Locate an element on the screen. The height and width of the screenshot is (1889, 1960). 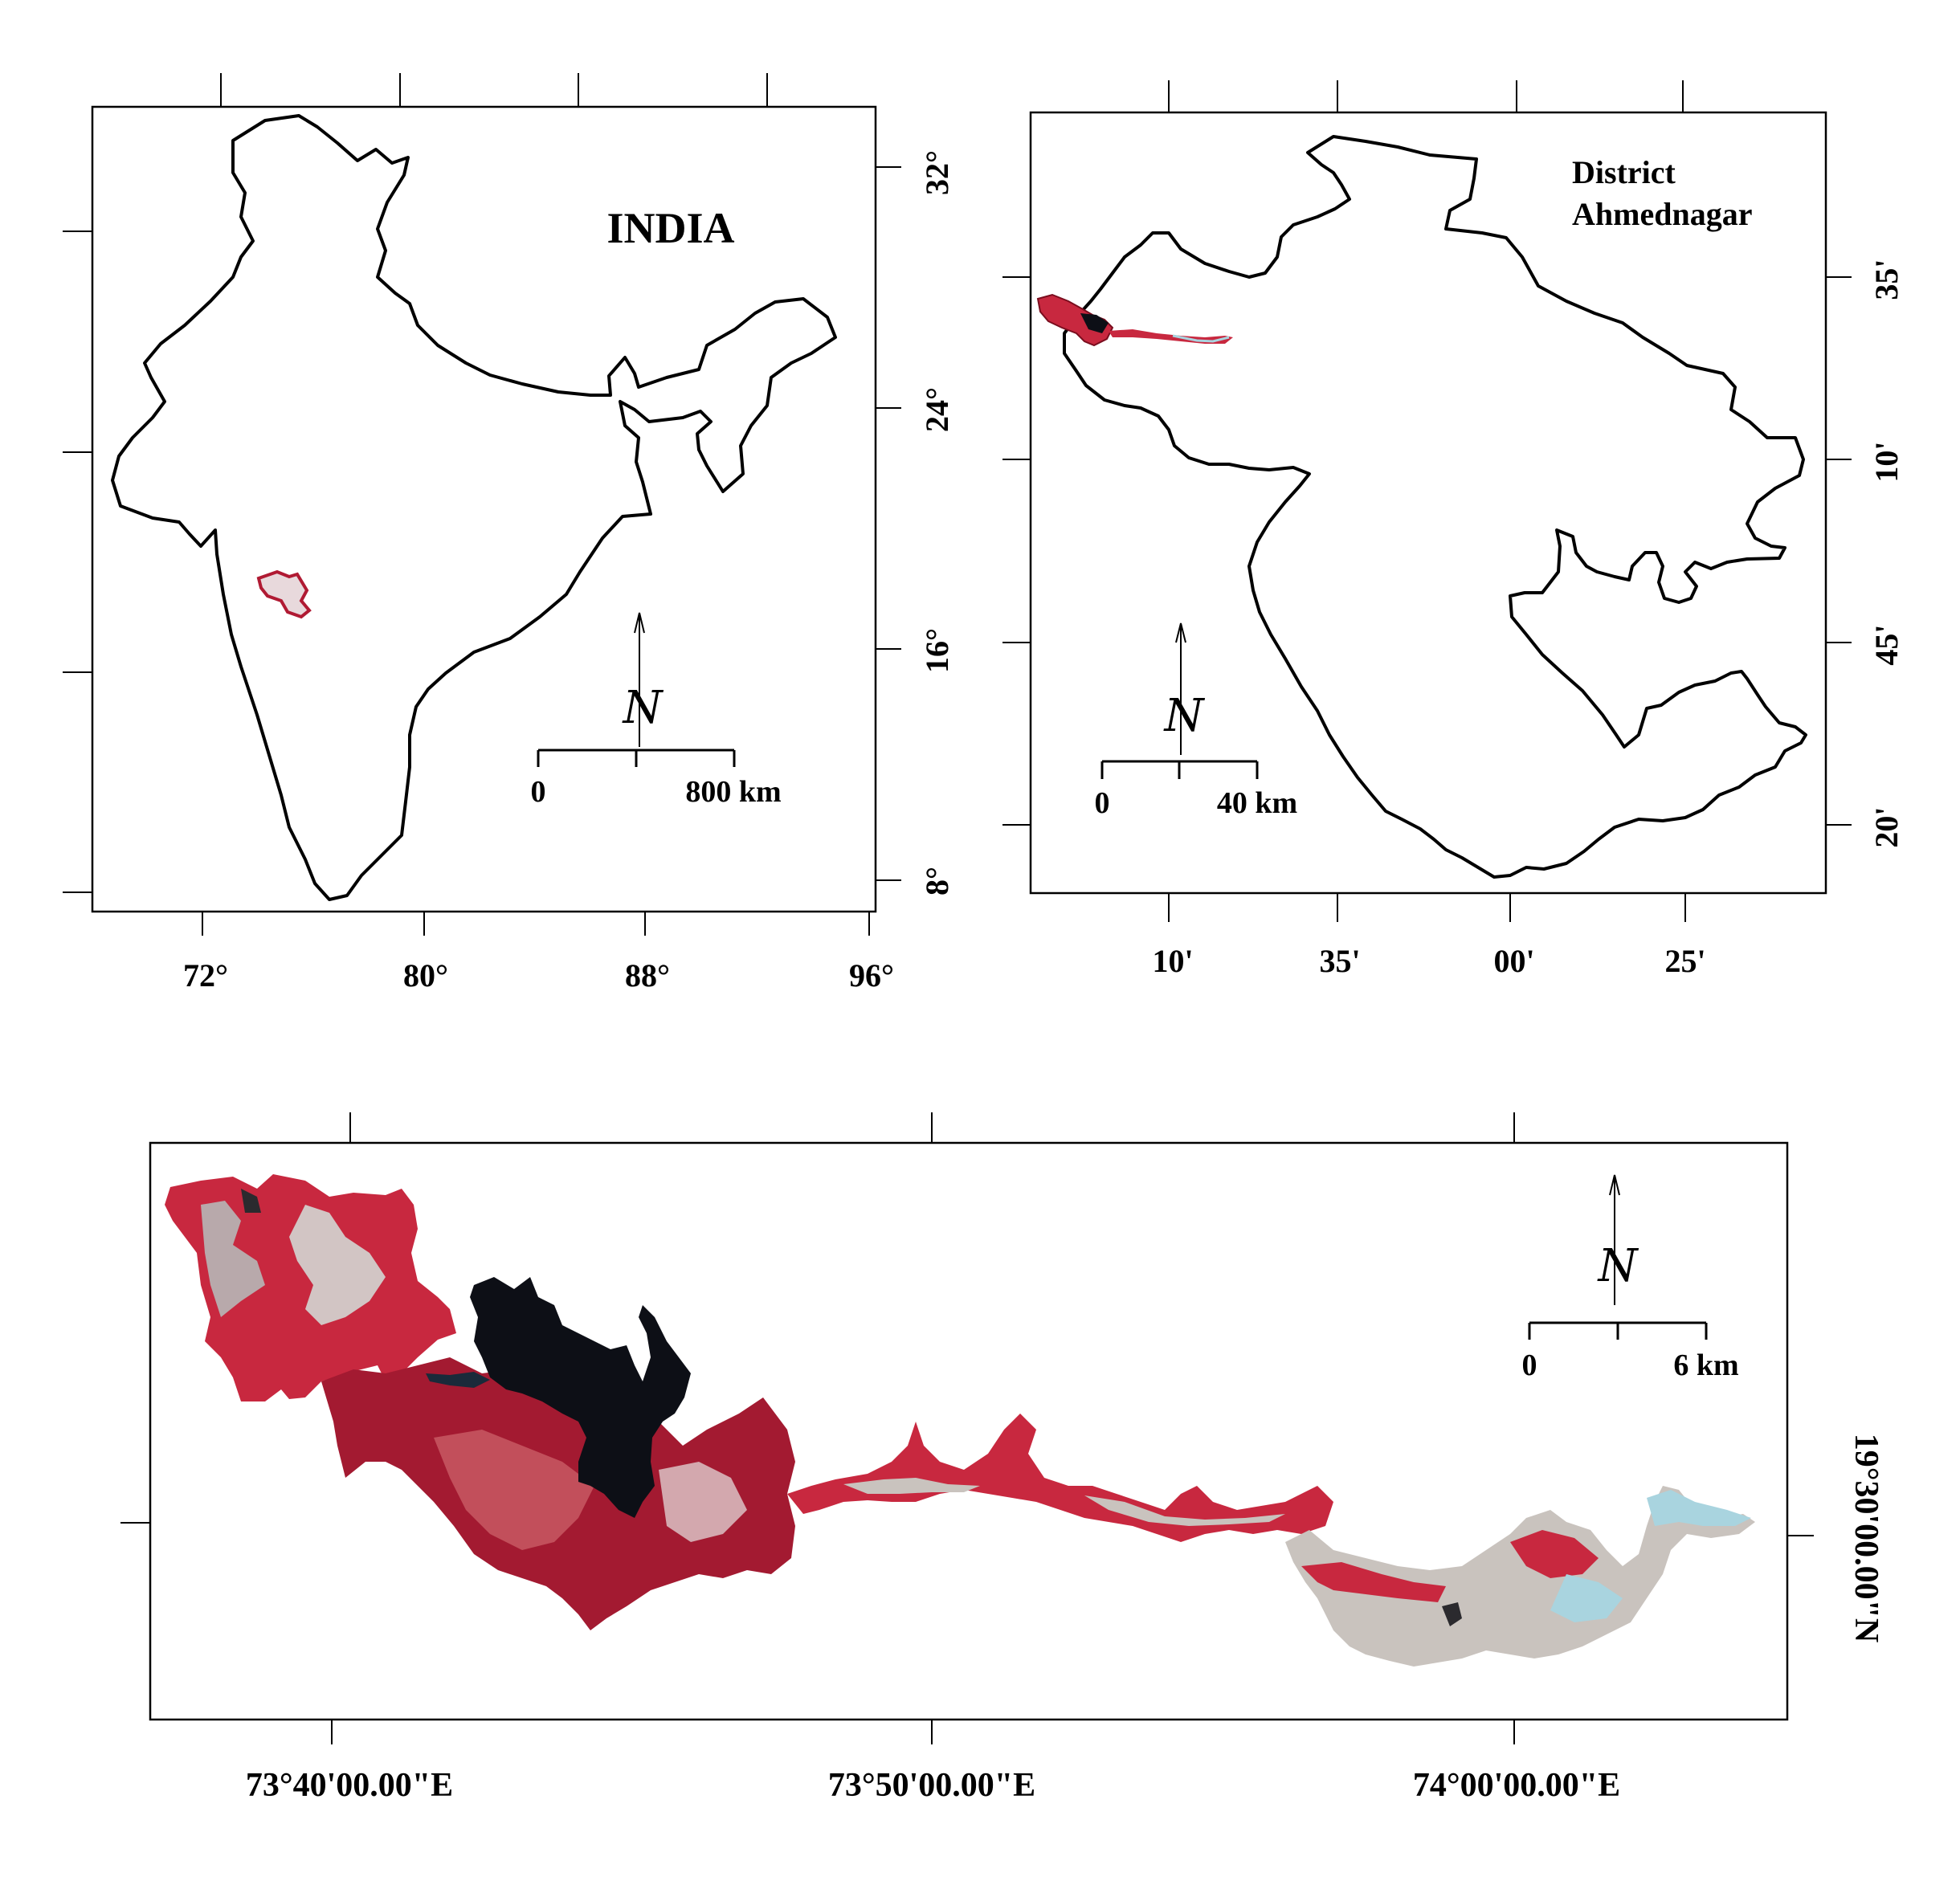
district-latitude-label: 35' is located at coordinates (1886, 279).